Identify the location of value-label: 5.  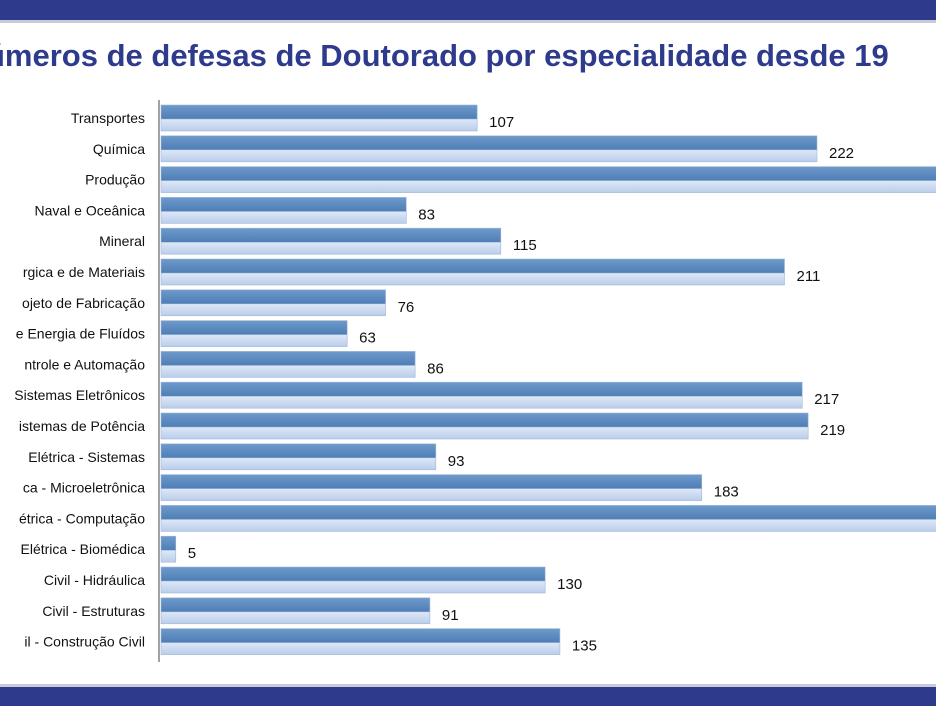
(192, 553).